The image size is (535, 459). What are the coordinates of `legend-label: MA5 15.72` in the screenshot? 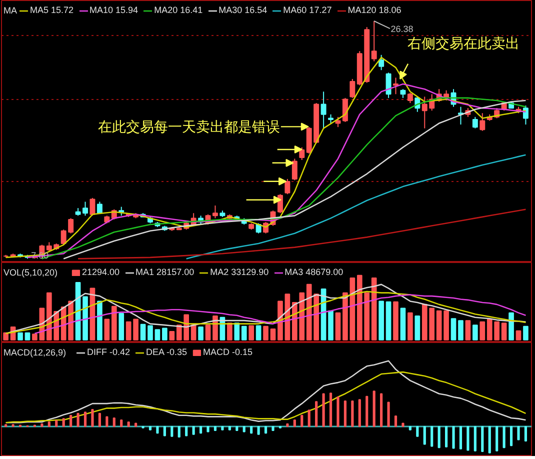 It's located at (52, 10).